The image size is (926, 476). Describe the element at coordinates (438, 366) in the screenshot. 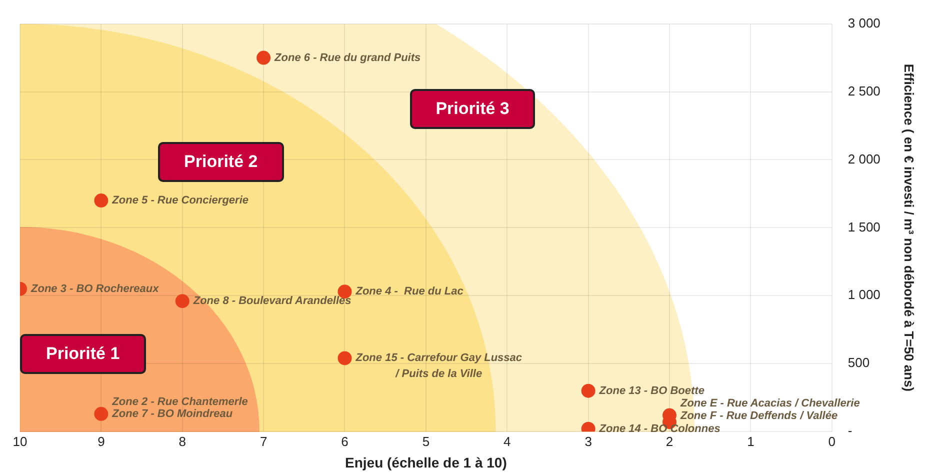

I see `annotation: Zone 15 - Carrefour Gay Lussac / Puits de la Ville` at that location.